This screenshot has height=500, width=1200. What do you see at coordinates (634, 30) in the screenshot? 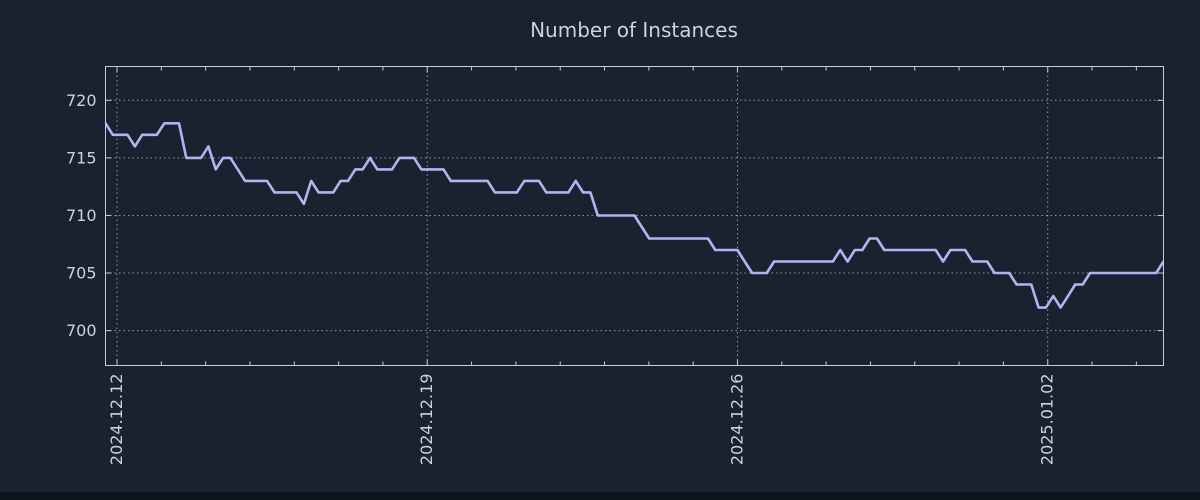
I see `chart-title: Number of Instances` at bounding box center [634, 30].